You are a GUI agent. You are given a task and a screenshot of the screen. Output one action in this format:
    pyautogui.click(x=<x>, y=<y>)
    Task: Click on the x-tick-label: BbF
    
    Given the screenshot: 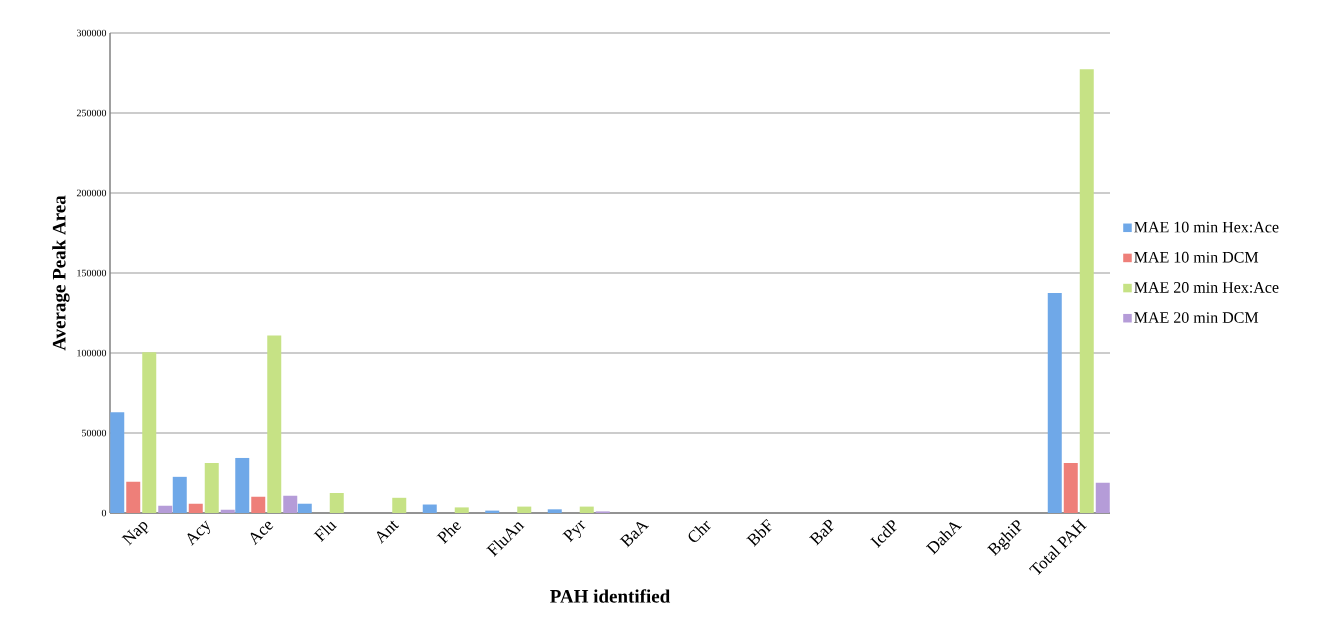 What is the action you would take?
    pyautogui.click(x=759, y=532)
    